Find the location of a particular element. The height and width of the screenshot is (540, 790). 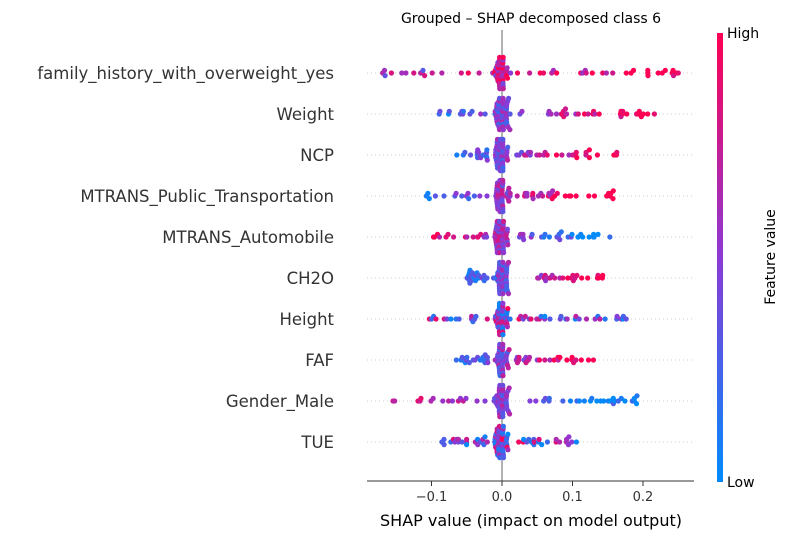

x-axis-label: SHAP value (impact on model output) is located at coordinates (531, 520).